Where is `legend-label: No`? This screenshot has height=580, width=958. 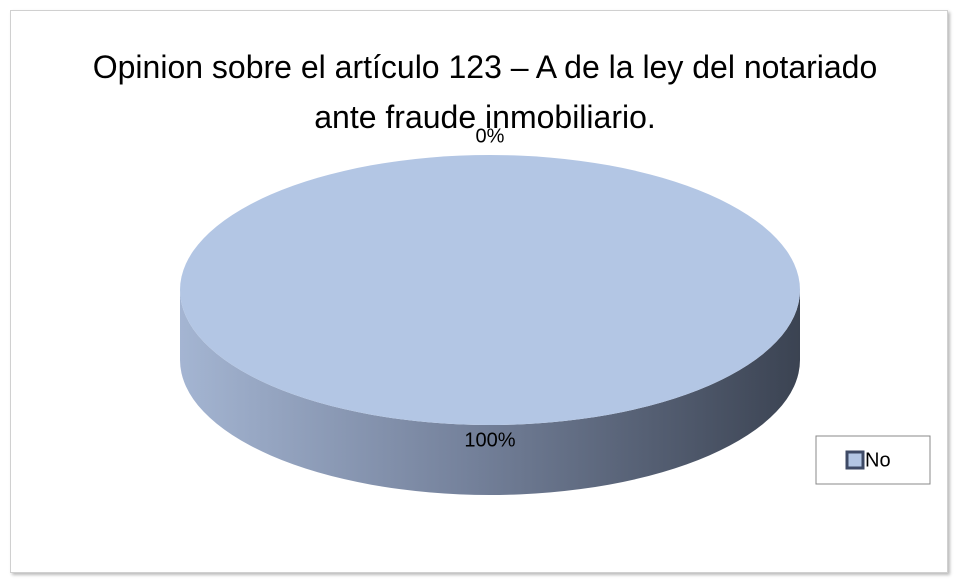
legend-label: No is located at coordinates (878, 460).